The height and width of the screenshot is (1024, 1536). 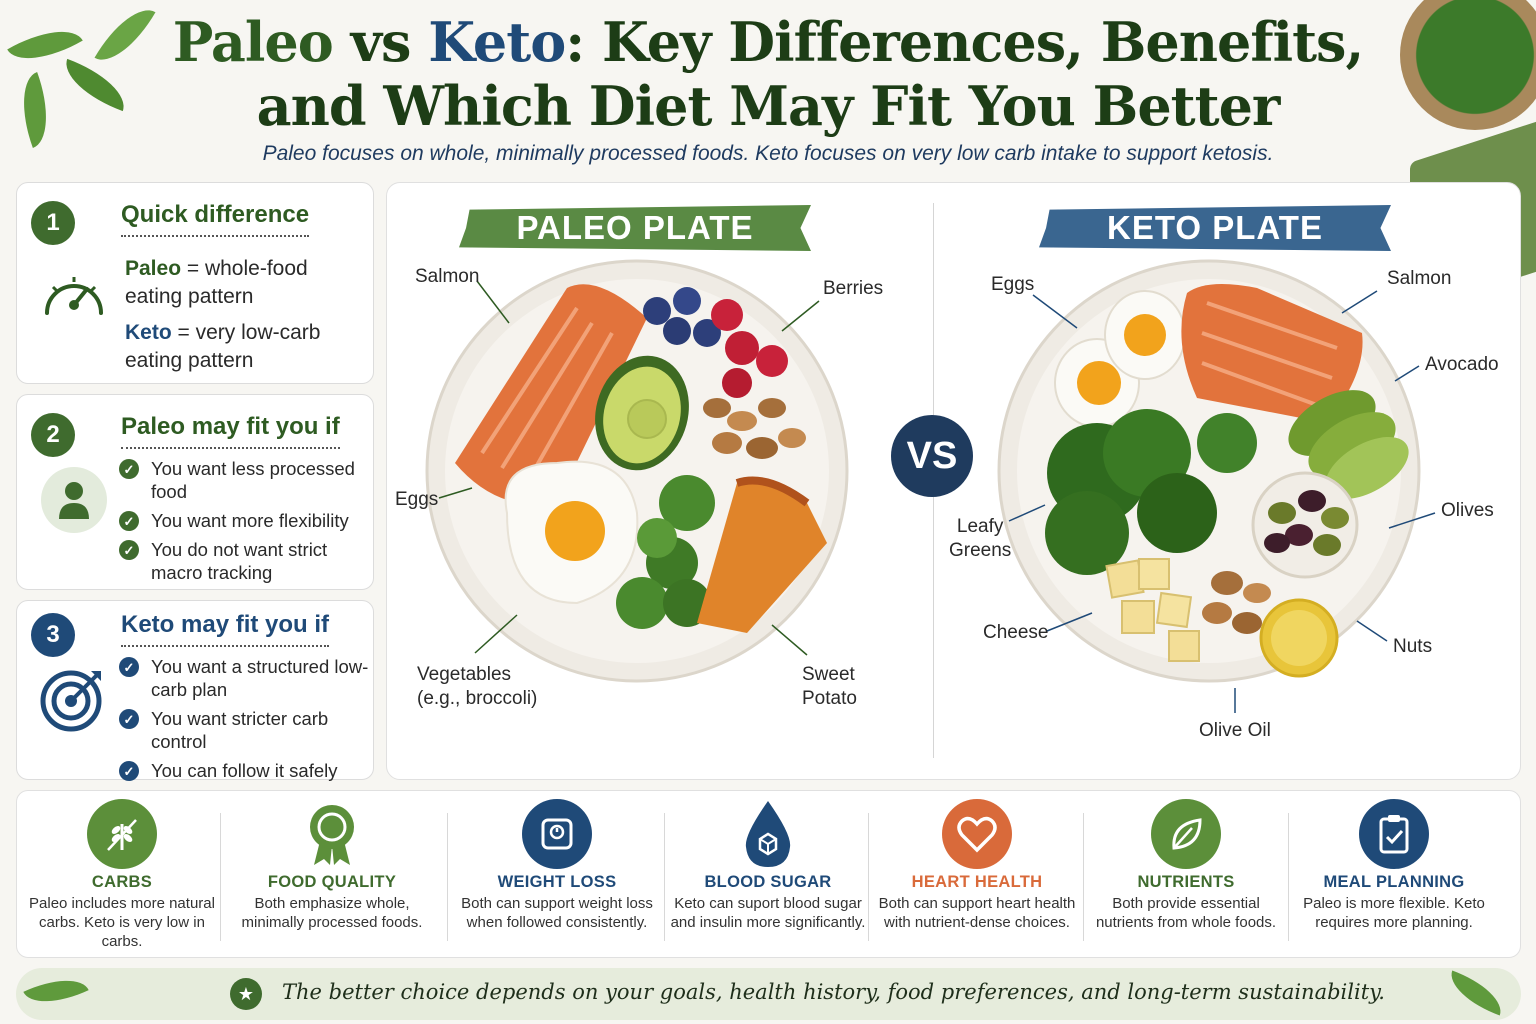 What do you see at coordinates (253, 480) in the screenshot?
I see `list-item-text: You want less processed food` at bounding box center [253, 480].